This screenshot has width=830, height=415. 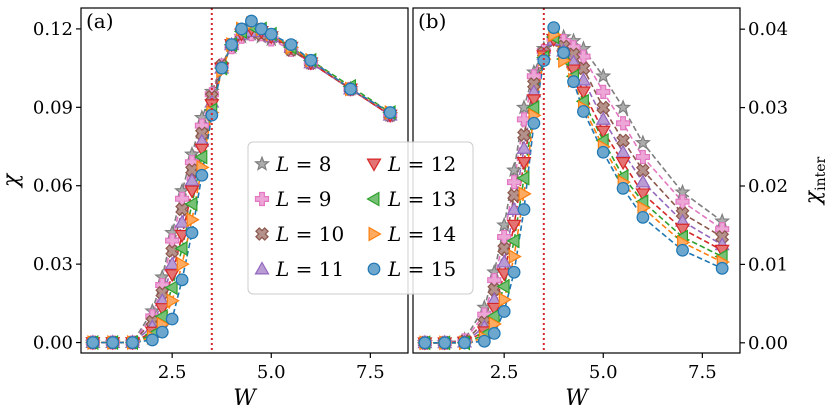 What do you see at coordinates (53, 29) in the screenshot?
I see `y-tick-label: 0.12` at bounding box center [53, 29].